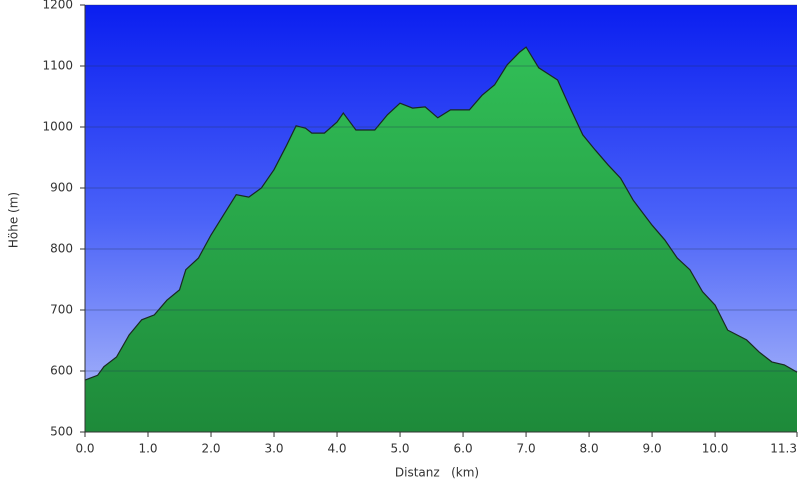  What do you see at coordinates (84, 449) in the screenshot?
I see `x-tick-label: 0.0` at bounding box center [84, 449].